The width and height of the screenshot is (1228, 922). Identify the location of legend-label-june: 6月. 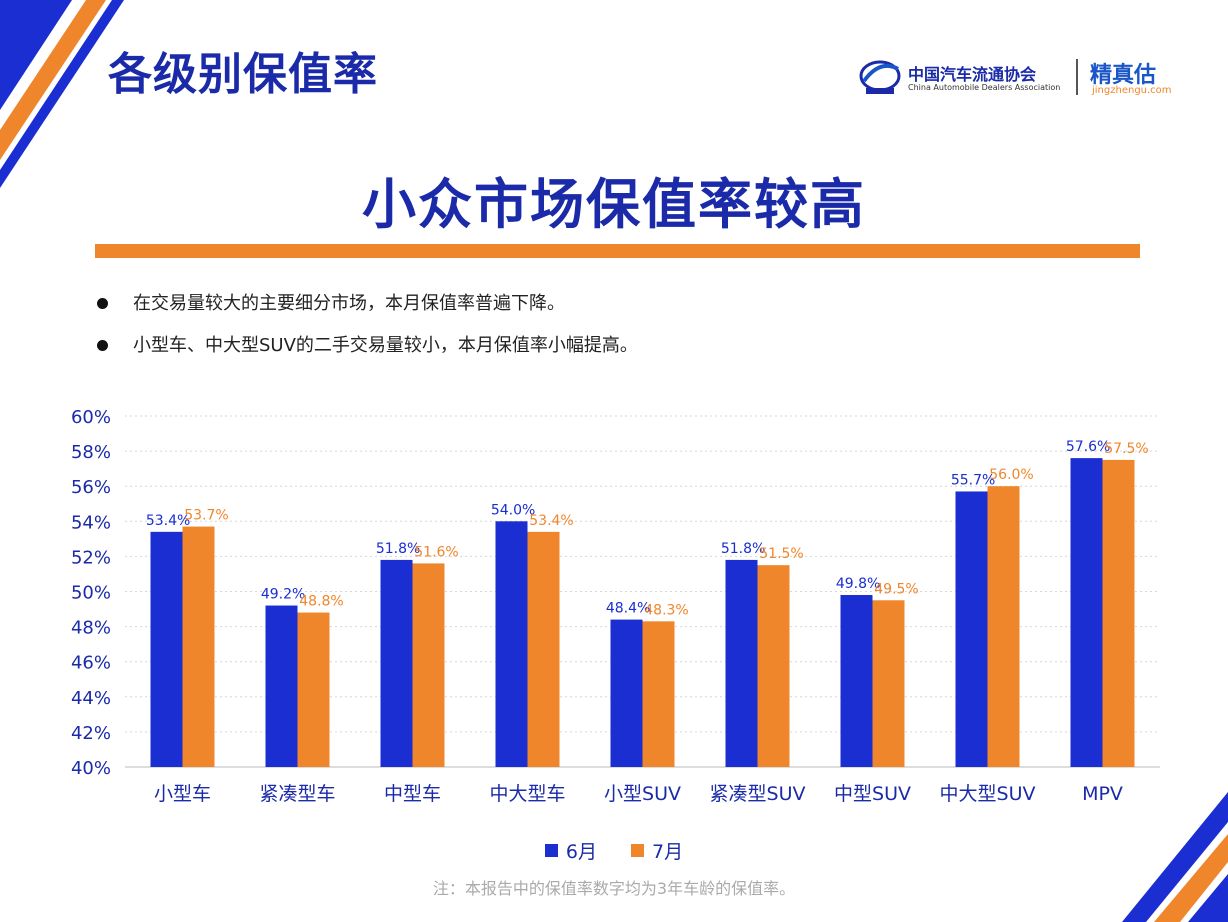
(581, 852).